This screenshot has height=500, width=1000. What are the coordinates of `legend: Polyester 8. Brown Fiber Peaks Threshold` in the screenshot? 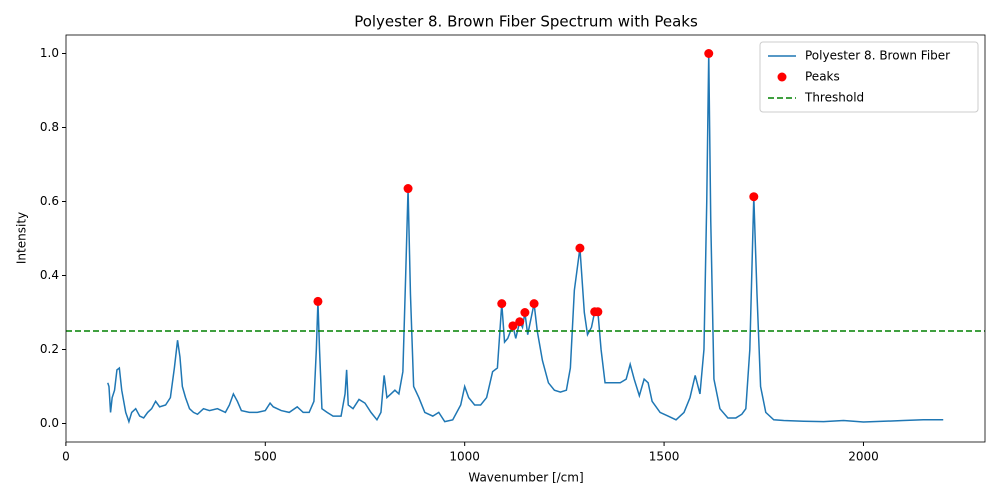 It's located at (869, 77).